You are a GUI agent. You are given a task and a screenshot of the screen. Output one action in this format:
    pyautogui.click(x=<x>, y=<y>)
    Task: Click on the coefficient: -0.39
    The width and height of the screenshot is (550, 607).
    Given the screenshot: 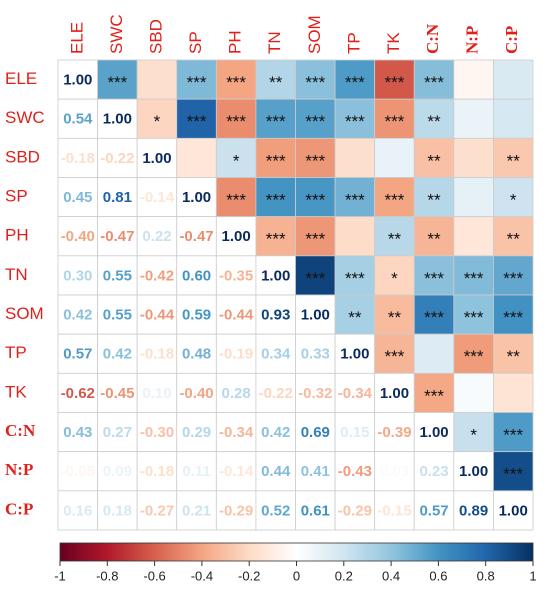 What is the action you would take?
    pyautogui.click(x=394, y=432)
    